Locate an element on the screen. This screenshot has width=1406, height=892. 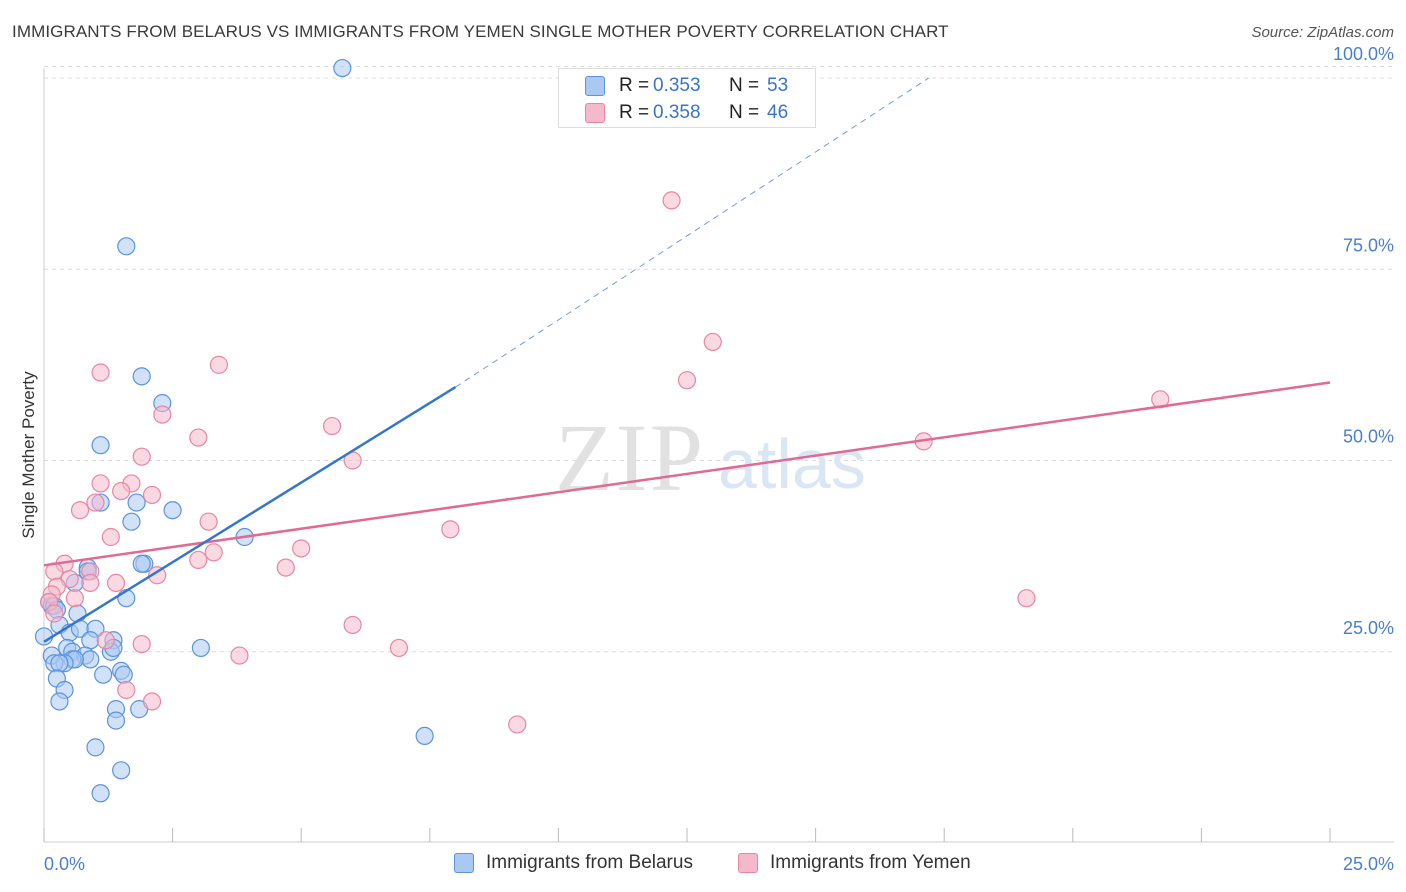
belarus-n-label: N = is located at coordinates (744, 85).